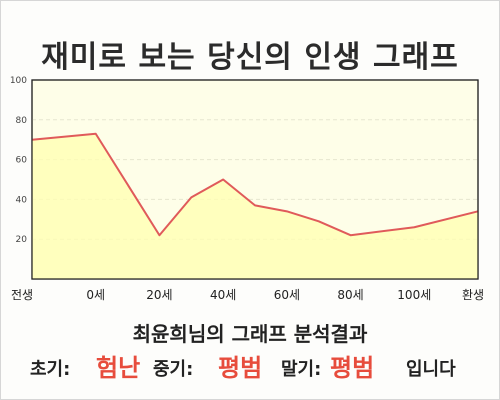 Image resolution: width=500 pixels, height=400 pixels. I want to click on x-tick-label: 40세, so click(223, 295).